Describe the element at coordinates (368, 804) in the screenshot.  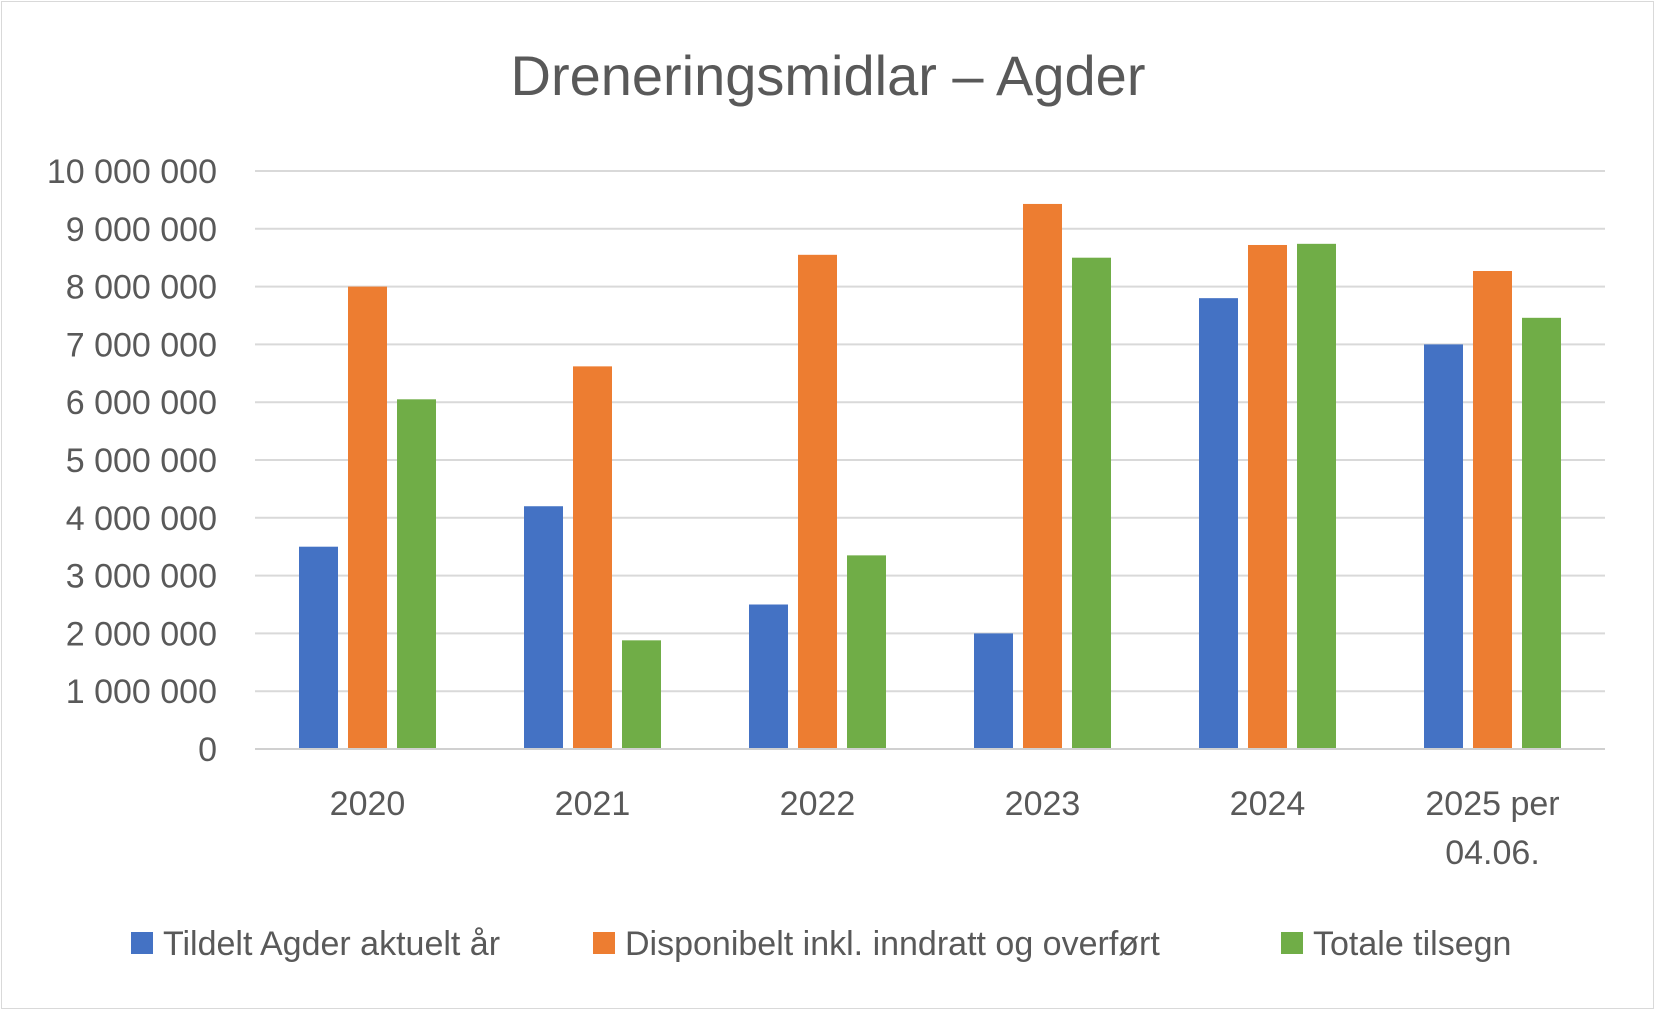
I see `x-tick-label: 2020` at that location.